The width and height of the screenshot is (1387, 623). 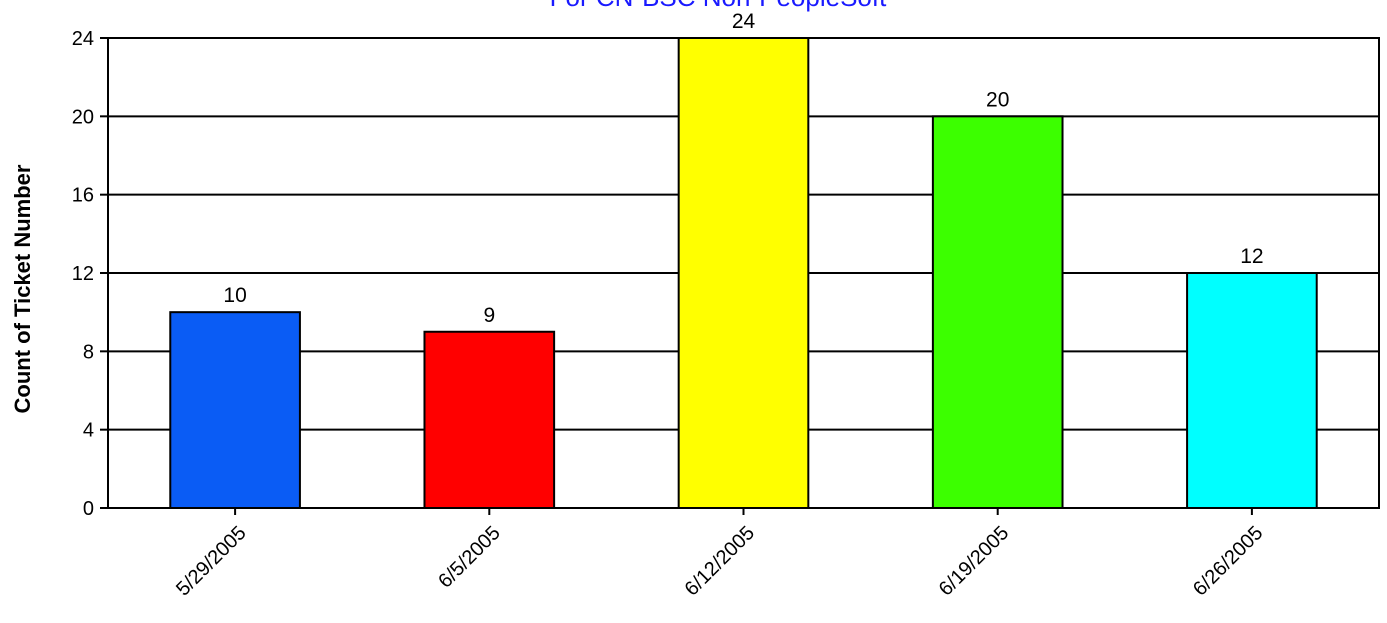 What do you see at coordinates (22, 288) in the screenshot?
I see `y-axis-label: Count of Ticket Number` at bounding box center [22, 288].